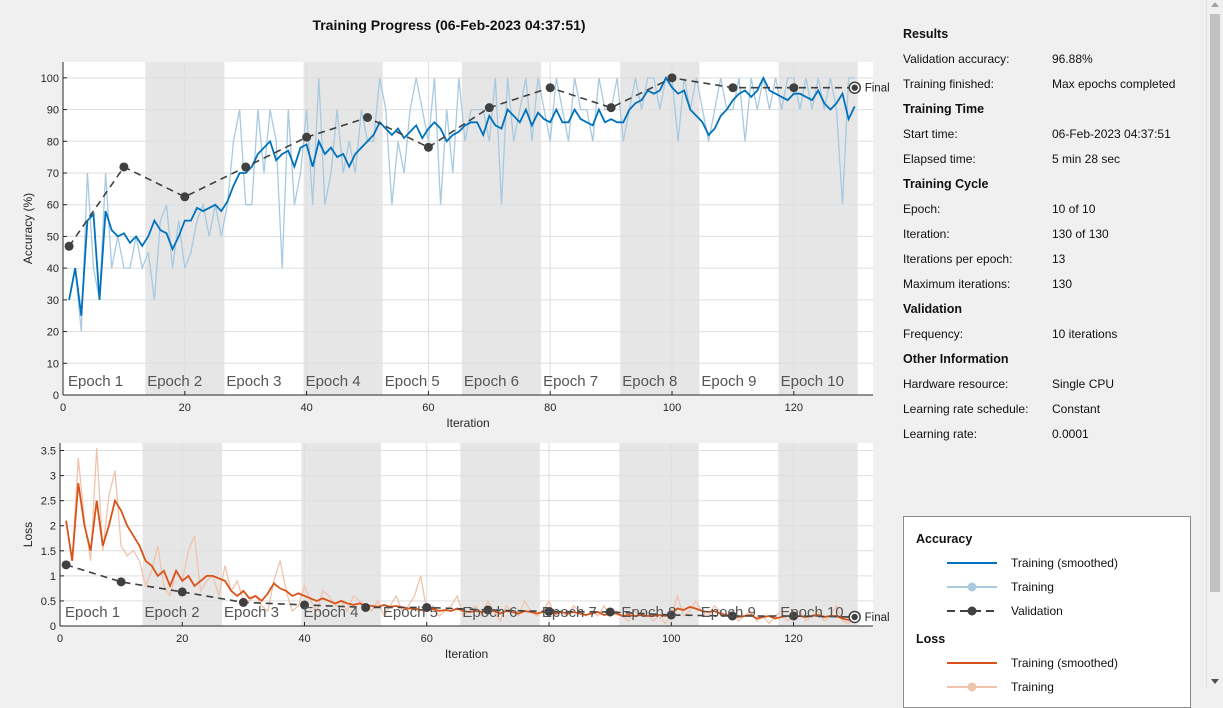 The height and width of the screenshot is (708, 1223). I want to click on info-row: Start time: 06-Feb-2023 04:37:51, so click(1053, 136).